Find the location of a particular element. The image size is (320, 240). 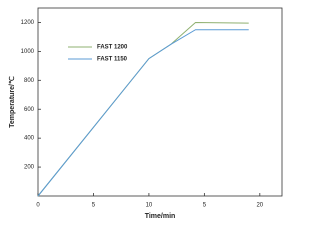

y-tick-label: 1000 is located at coordinates (28, 52).